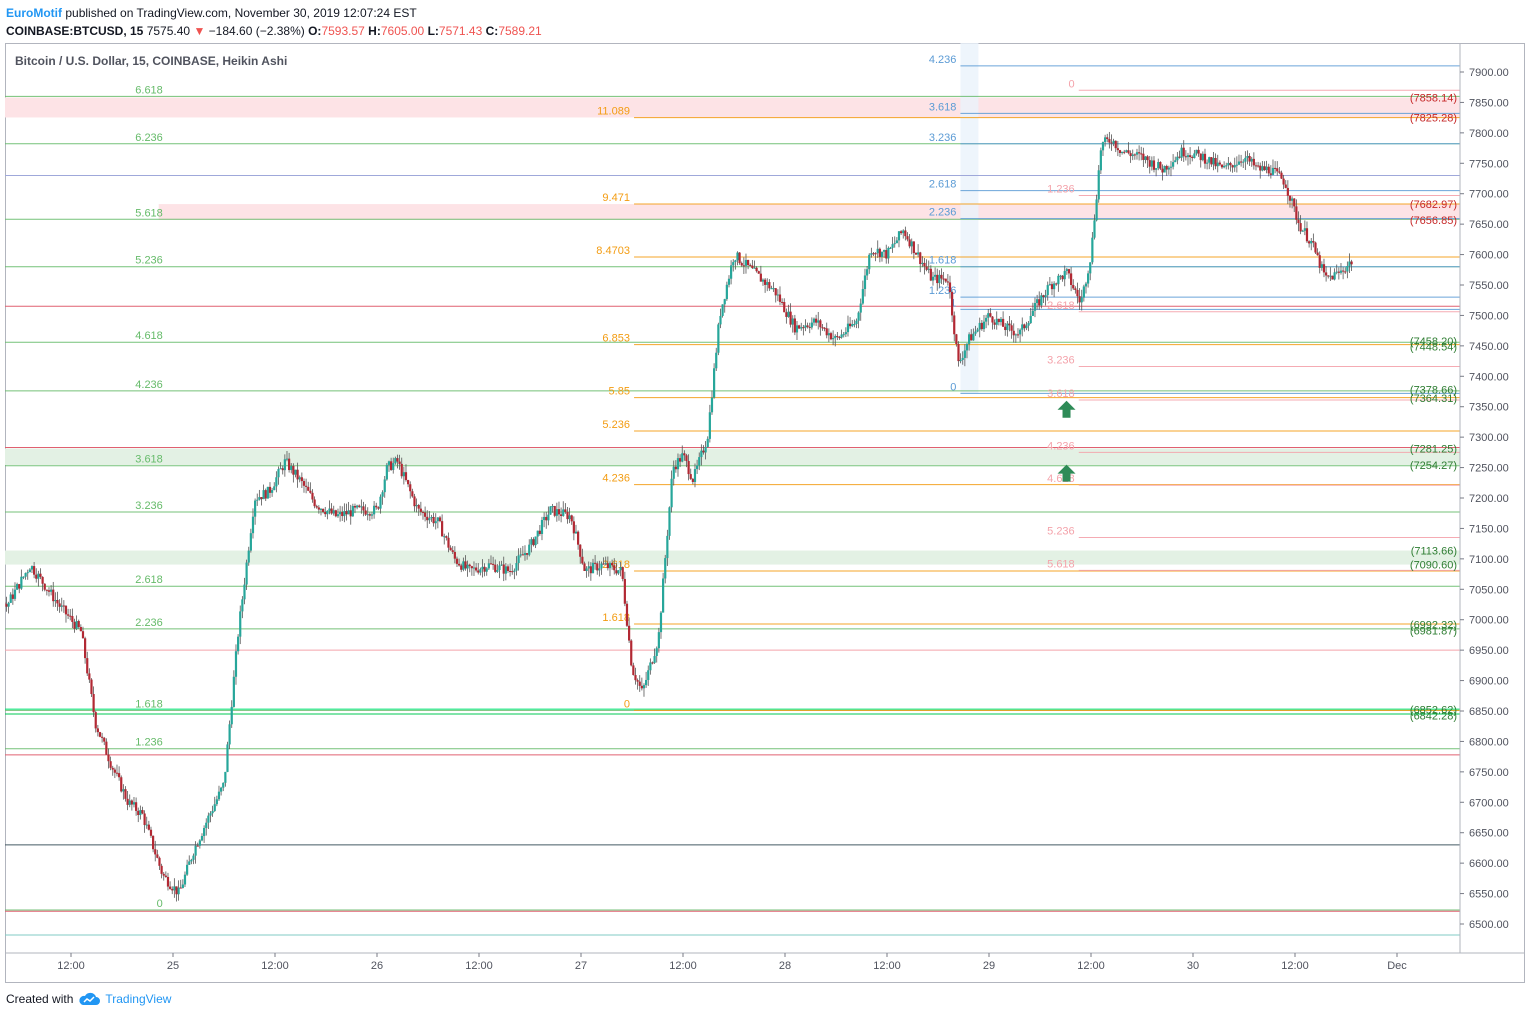 This screenshot has height=1018, width=1530. What do you see at coordinates (953, 303) in the screenshot?
I see `fib-level-label: 1` at bounding box center [953, 303].